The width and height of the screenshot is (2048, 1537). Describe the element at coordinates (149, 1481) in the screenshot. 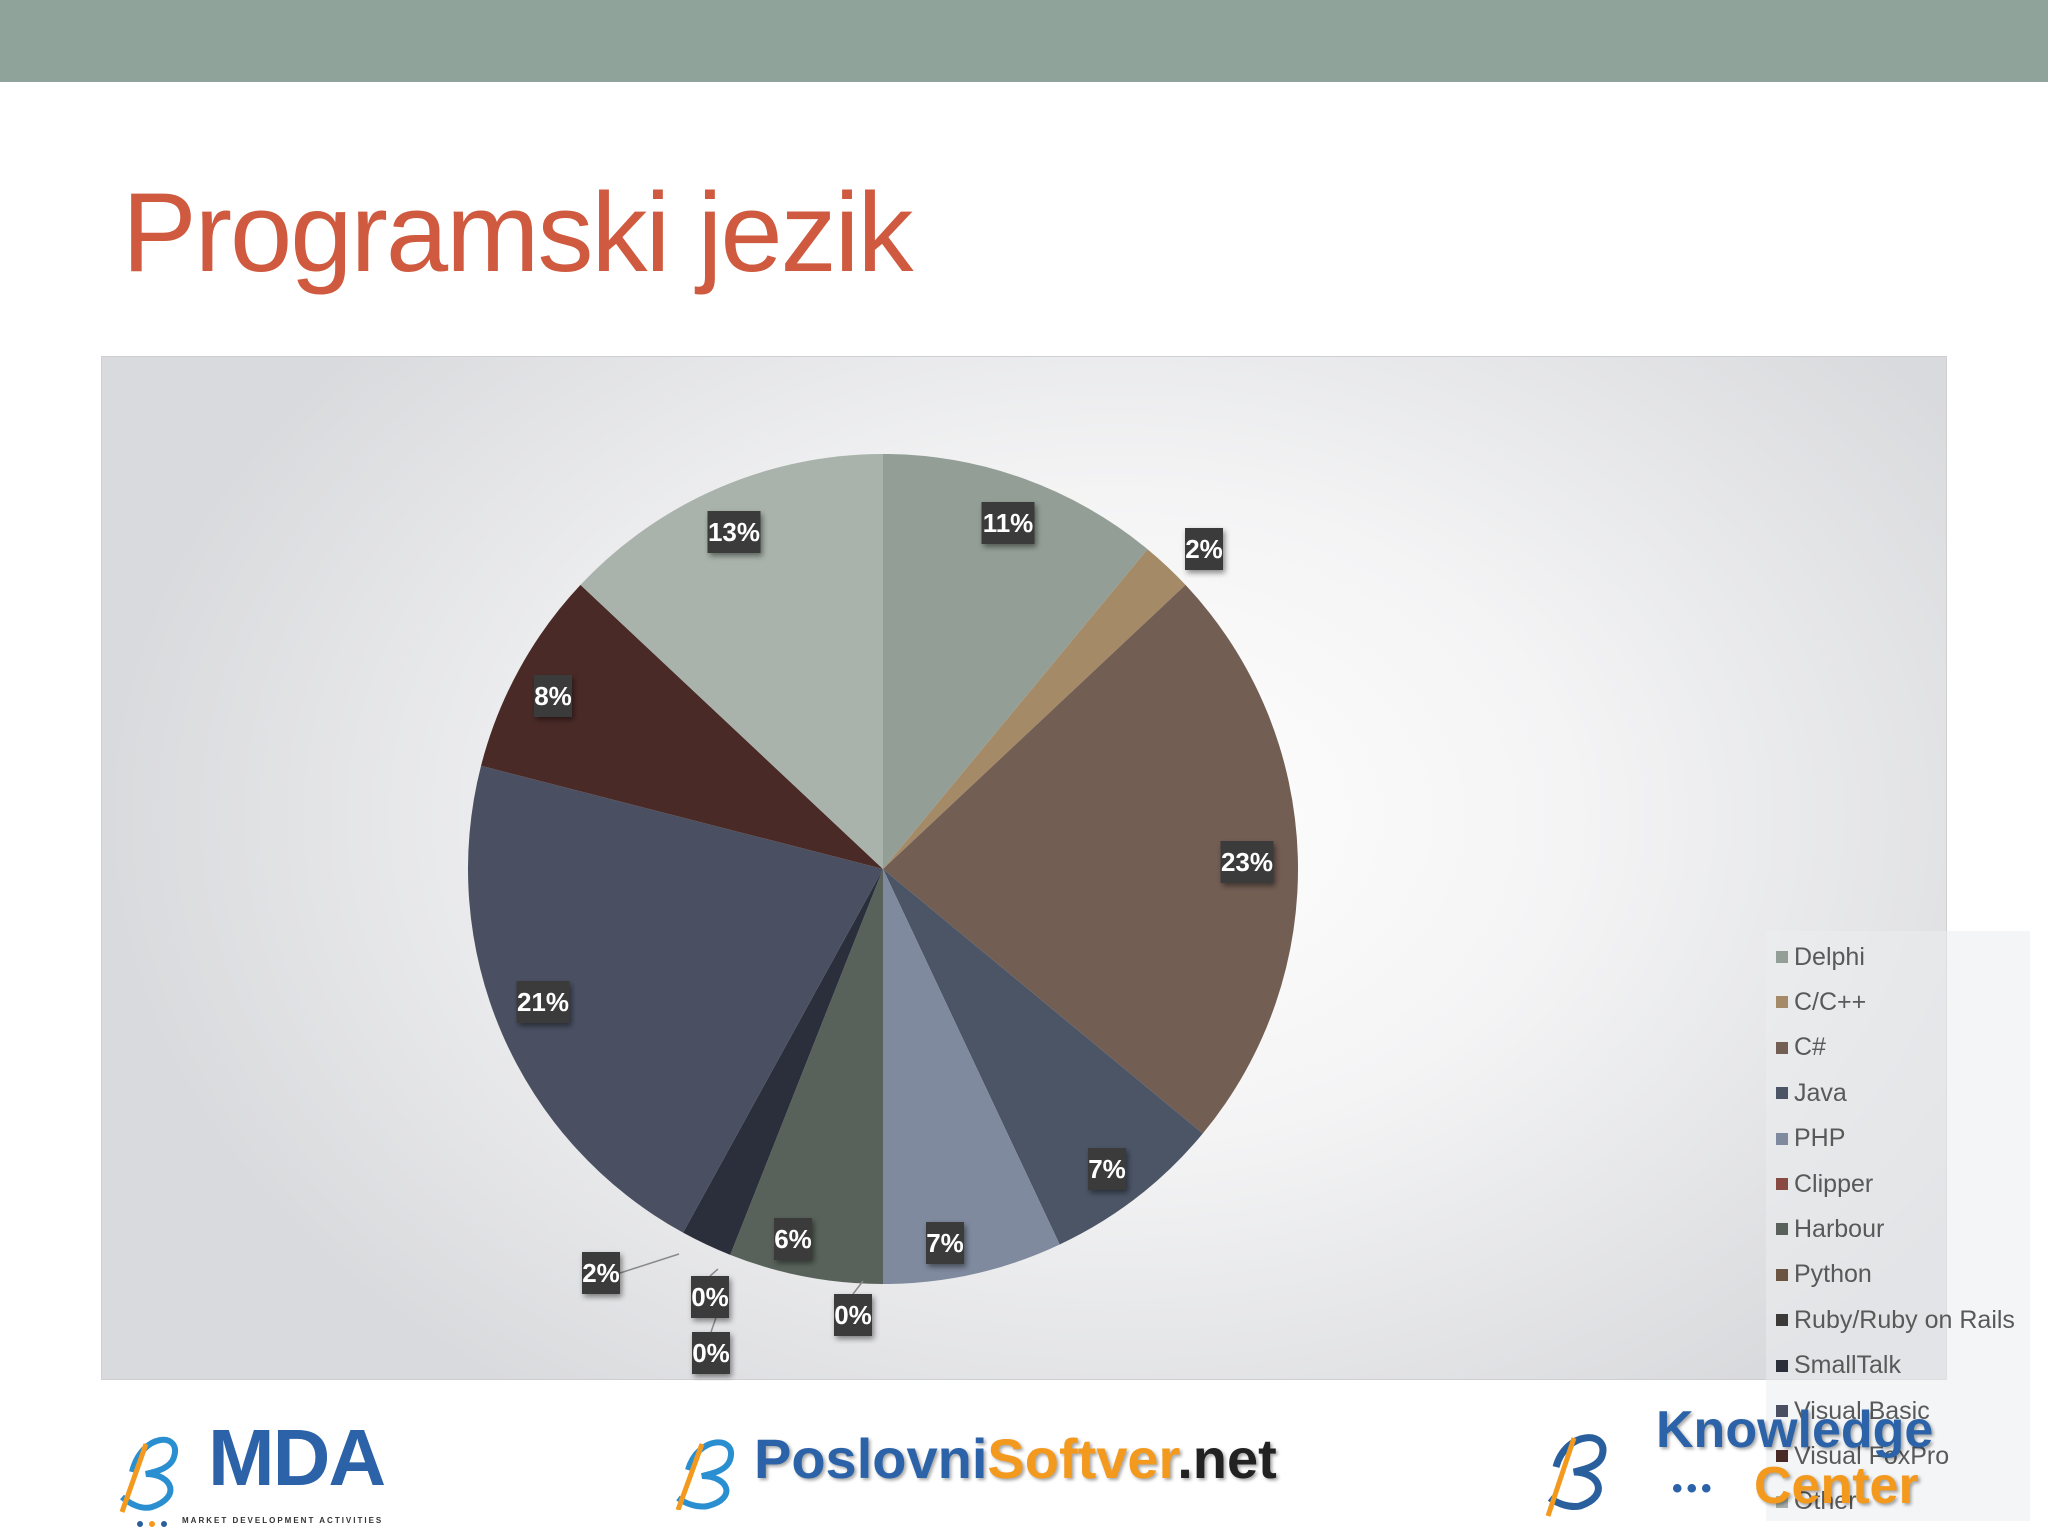

I see `mda-logo-mark` at that location.